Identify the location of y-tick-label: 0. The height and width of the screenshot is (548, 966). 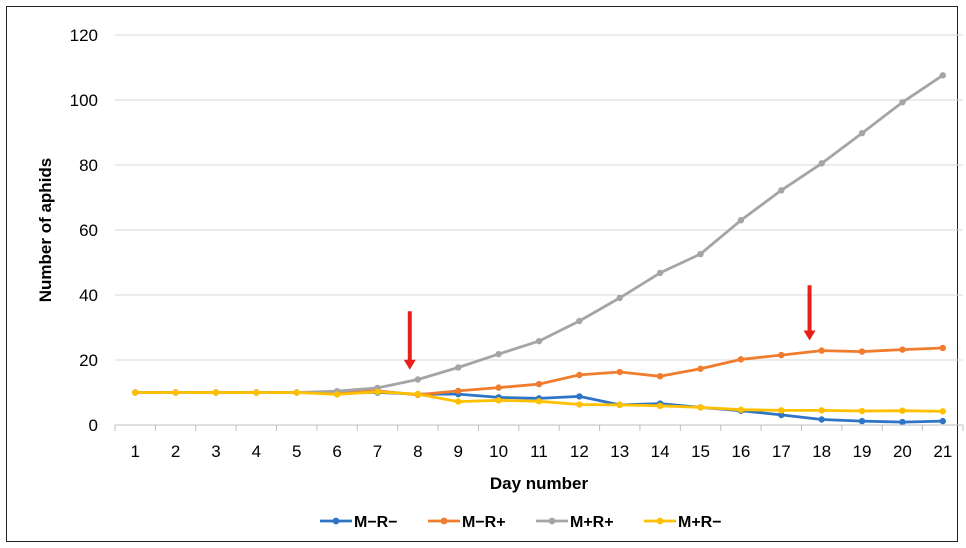
(93, 425).